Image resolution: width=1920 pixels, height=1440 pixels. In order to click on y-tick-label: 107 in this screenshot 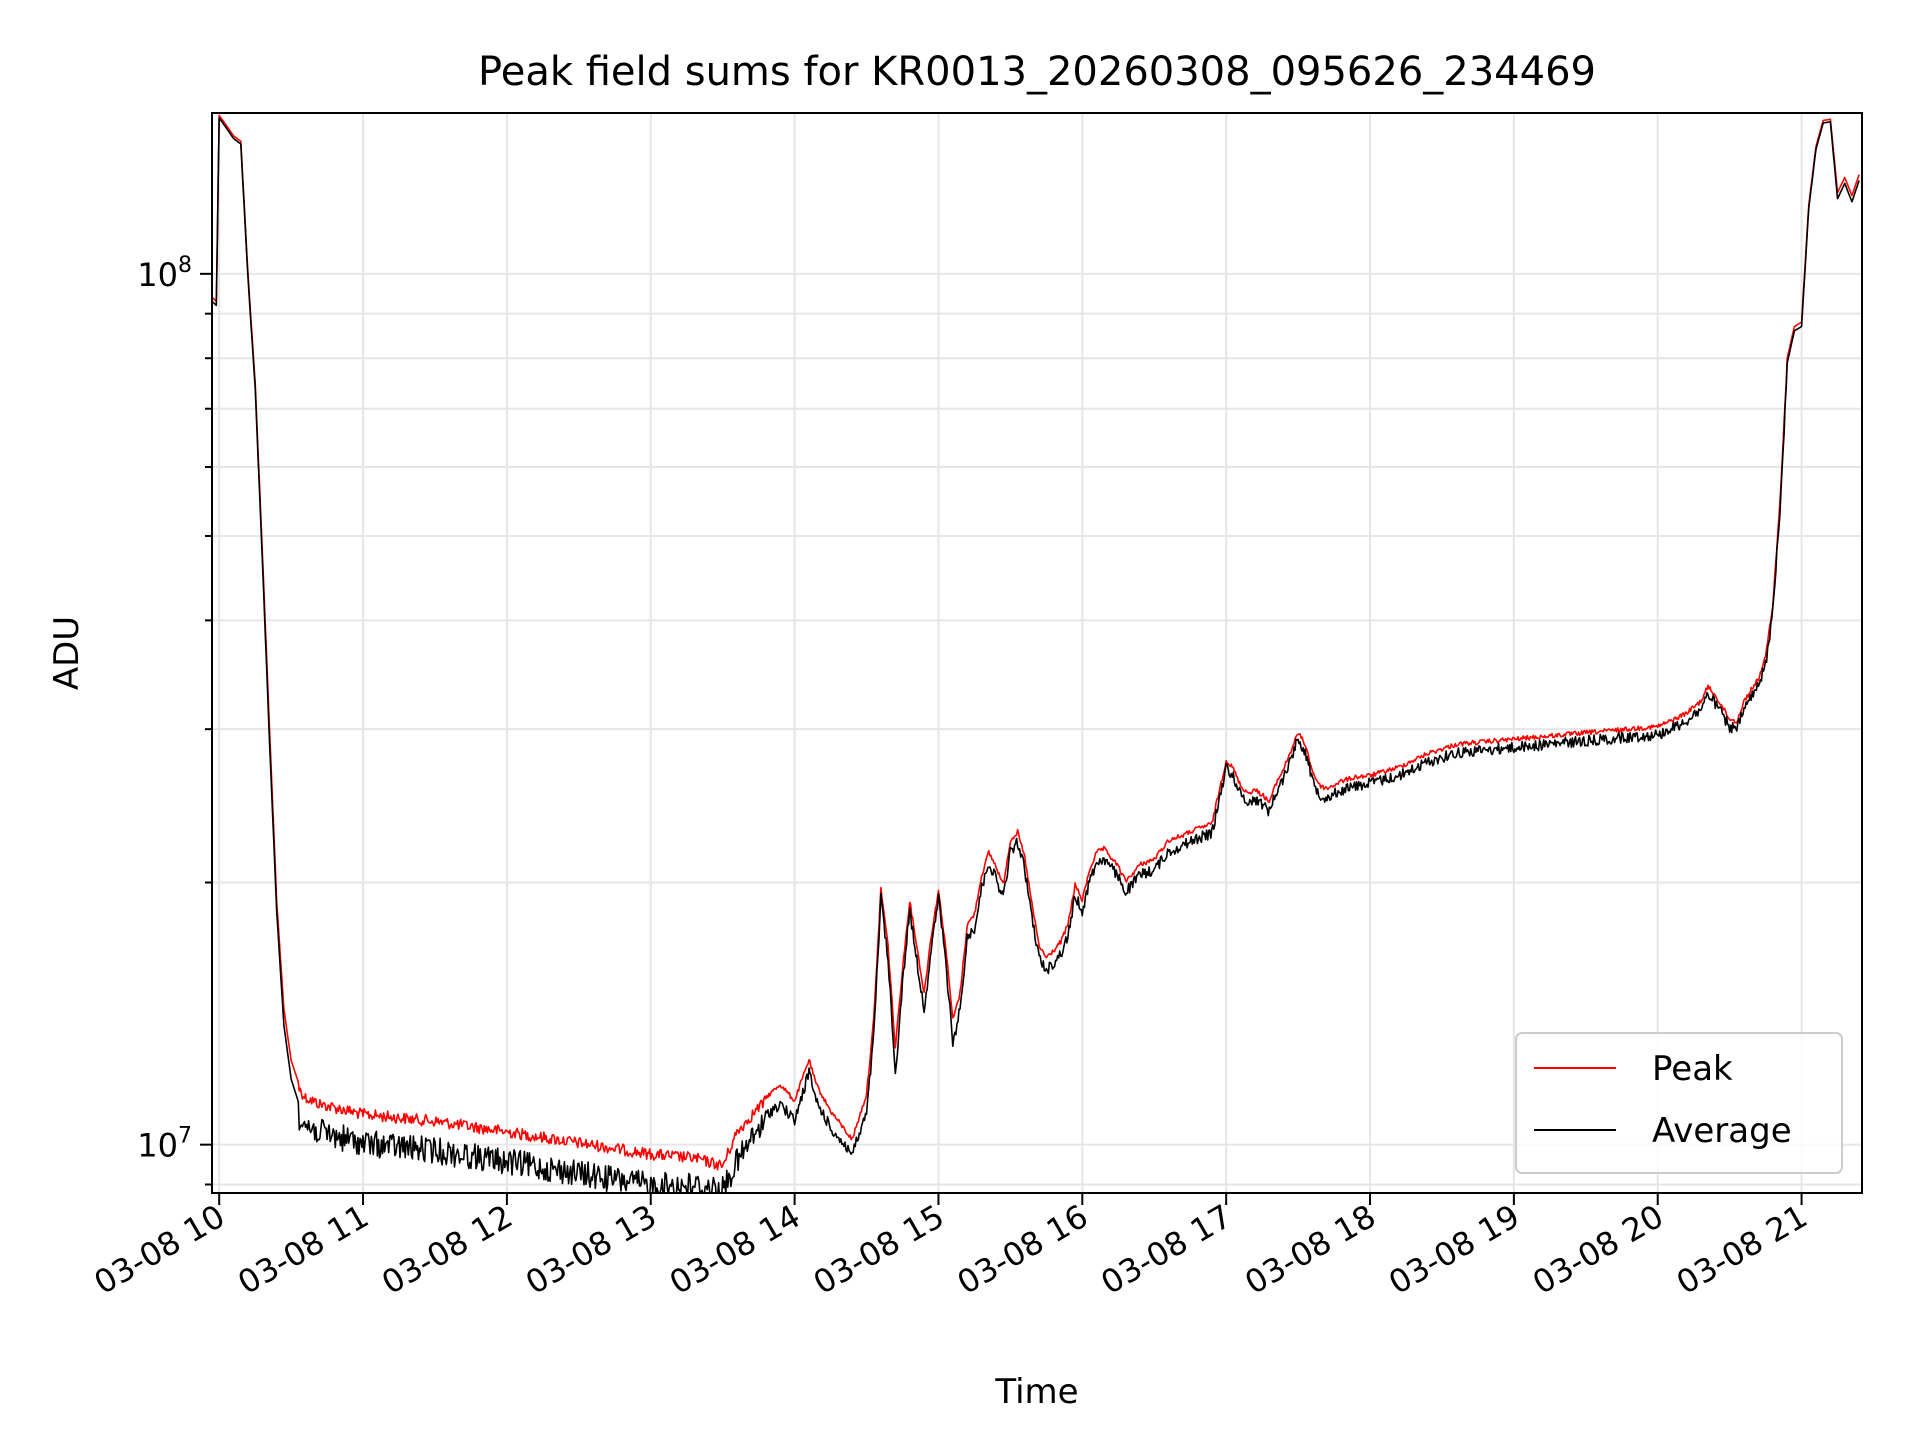, I will do `click(164, 1144)`.